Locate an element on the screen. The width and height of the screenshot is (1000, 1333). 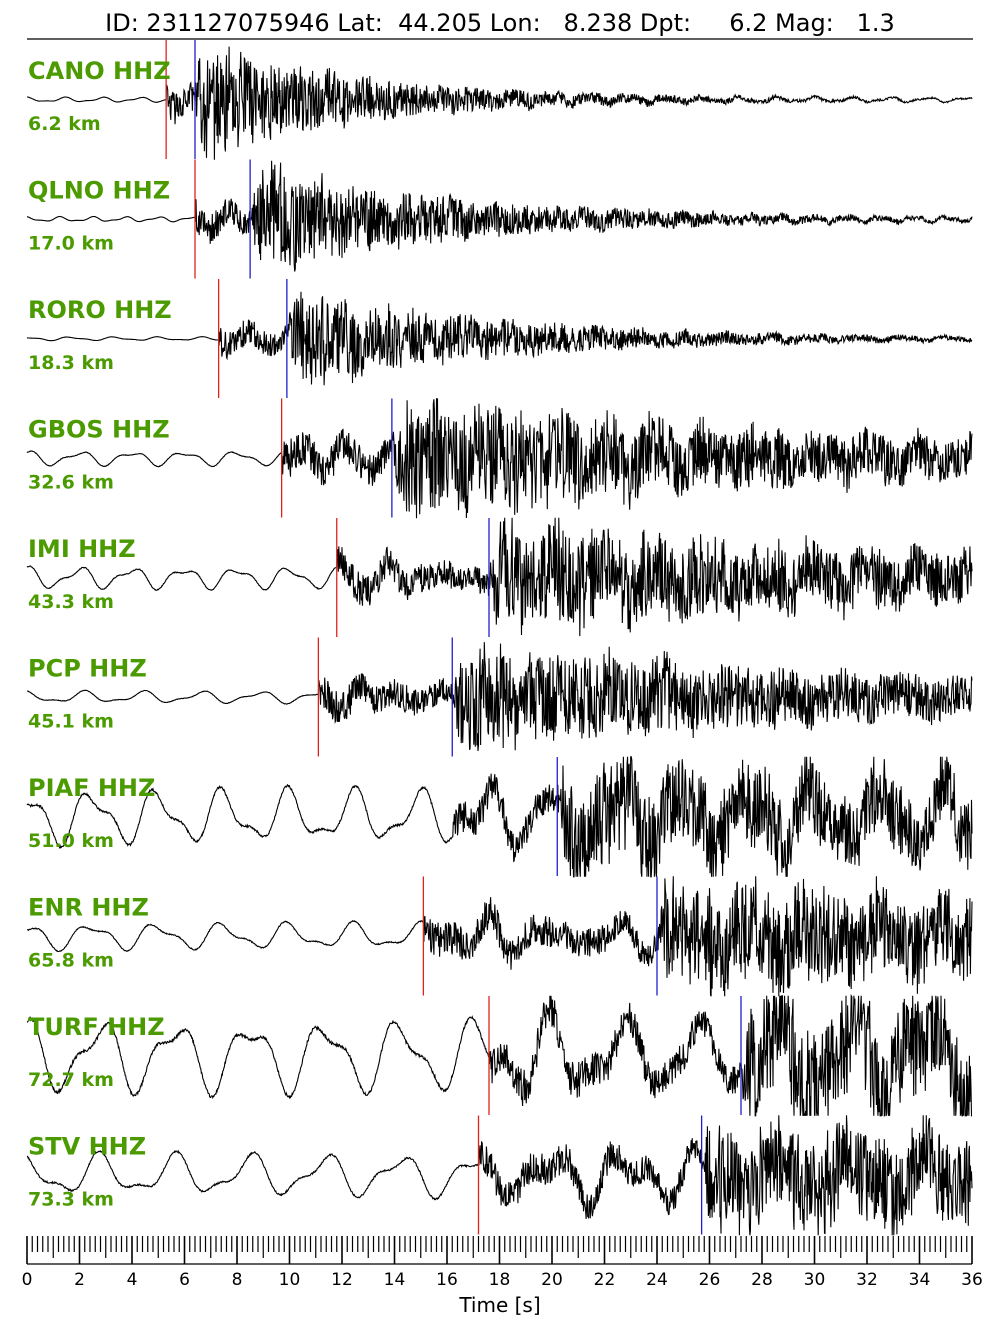
x-tick-label: 32 is located at coordinates (867, 1280).